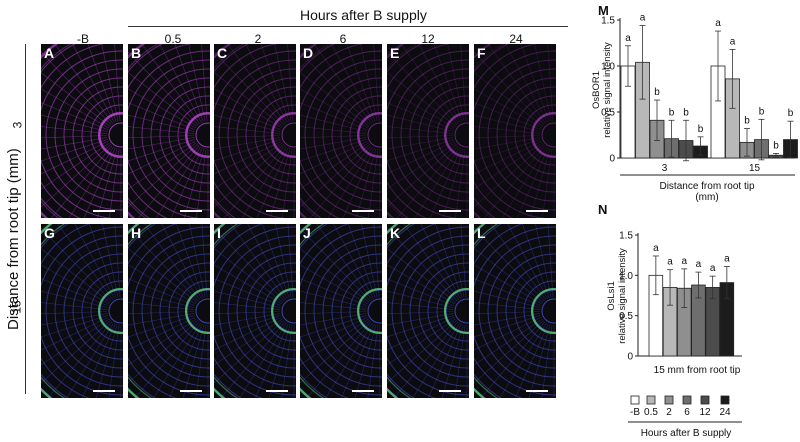 This screenshot has width=800, height=442. I want to click on legend-label: 2, so click(669, 412).